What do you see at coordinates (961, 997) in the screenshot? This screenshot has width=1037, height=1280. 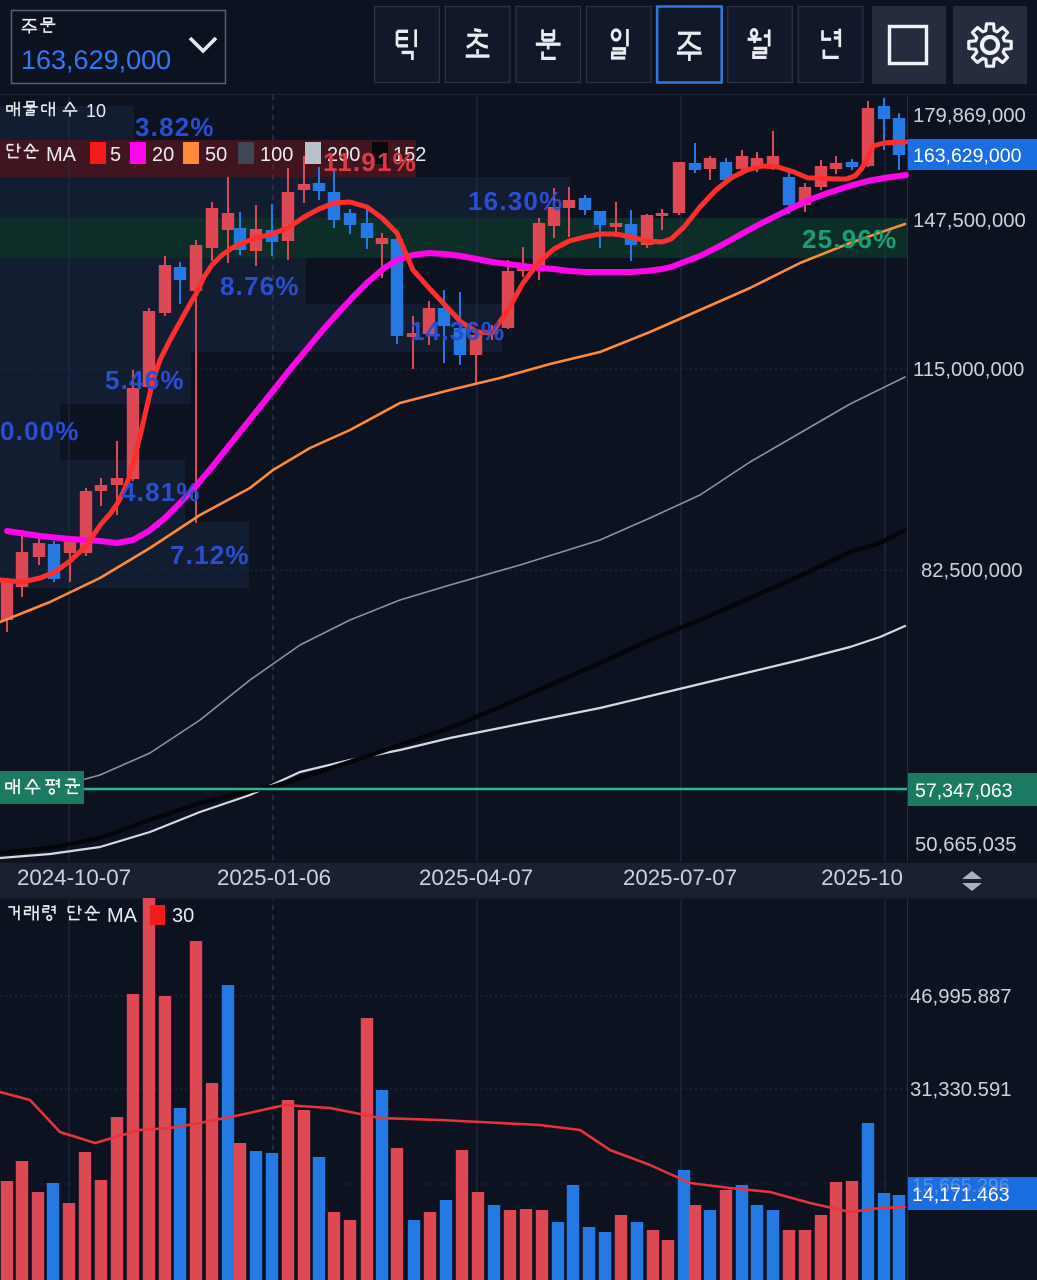 I see `svg-text: 46,995.887` at bounding box center [961, 997].